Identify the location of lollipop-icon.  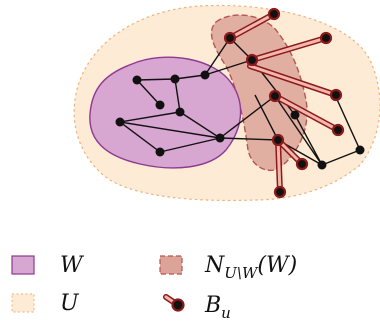
(174, 303).